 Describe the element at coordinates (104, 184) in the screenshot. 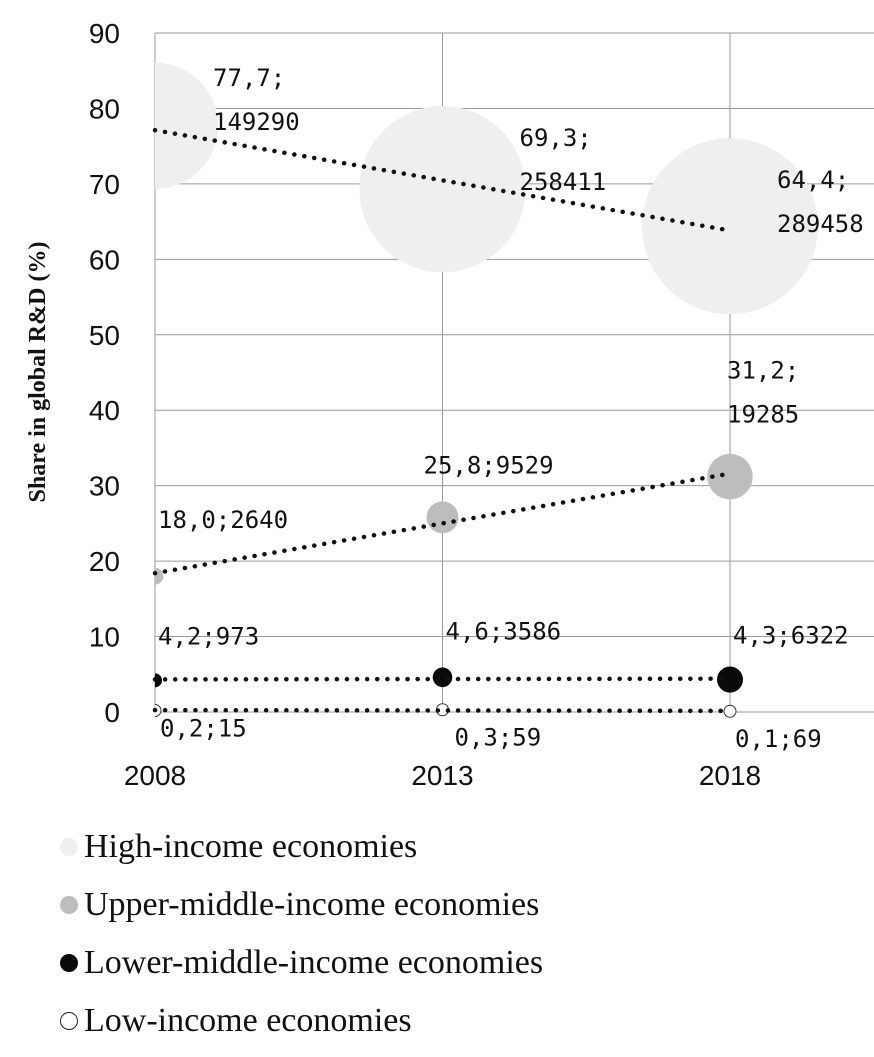

I see `y-tick-label-70: 70` at that location.